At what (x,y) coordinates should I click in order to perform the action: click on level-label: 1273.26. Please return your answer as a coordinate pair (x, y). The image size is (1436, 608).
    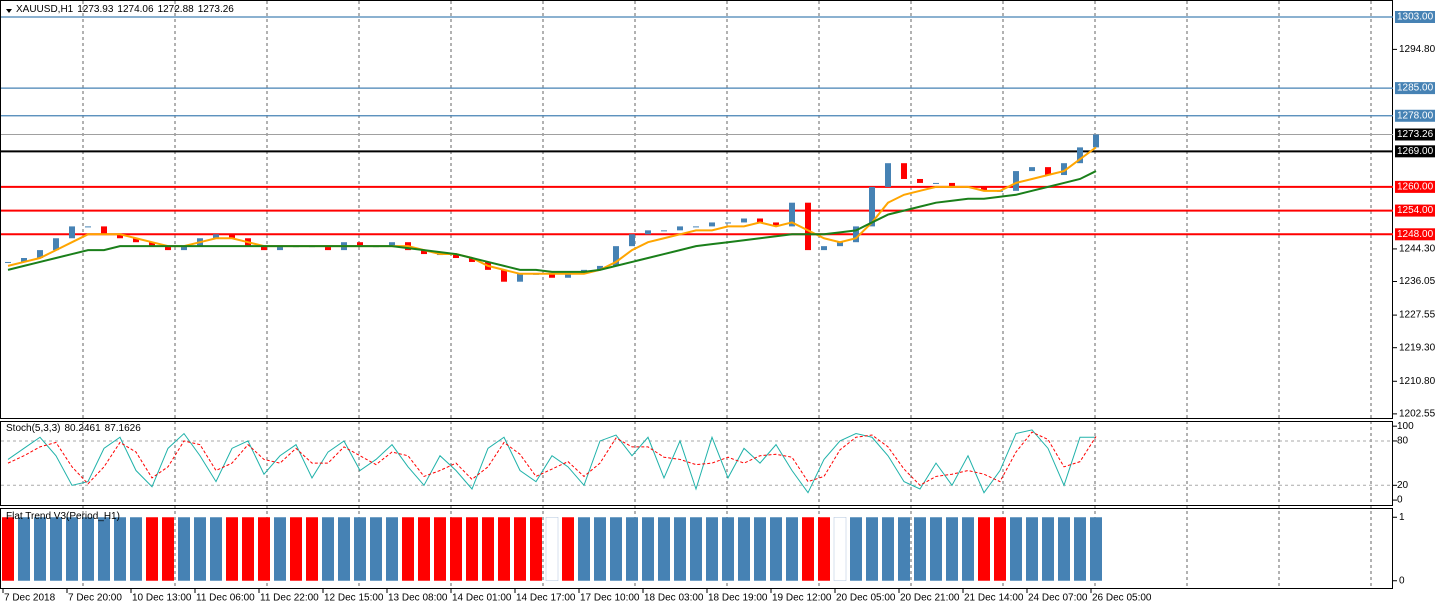
    Looking at the image, I should click on (1415, 134).